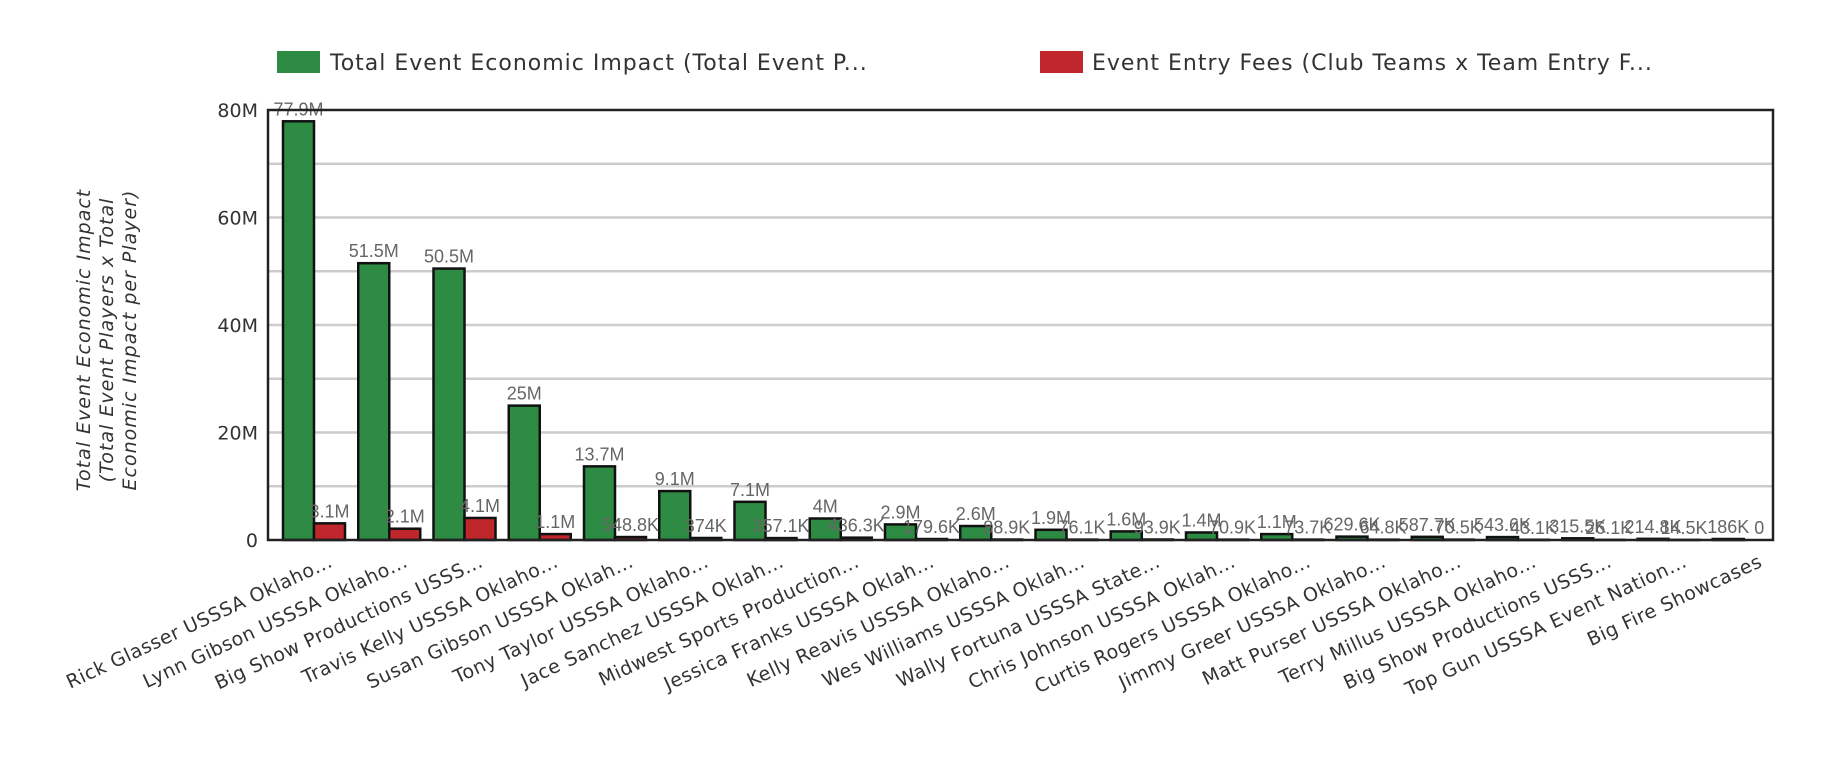  What do you see at coordinates (130, 340) in the screenshot?
I see `y-axis-title-line-3: Economic Impact per Player)` at bounding box center [130, 340].